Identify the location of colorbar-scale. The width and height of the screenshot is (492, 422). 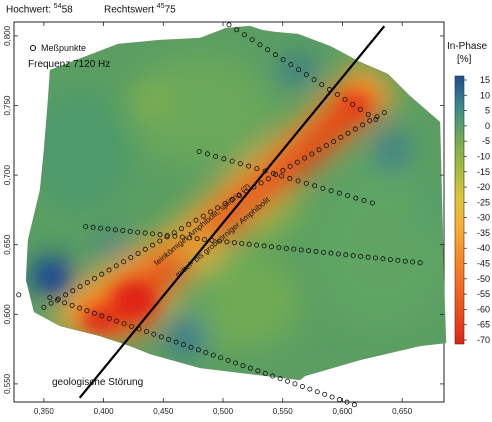
(459, 210).